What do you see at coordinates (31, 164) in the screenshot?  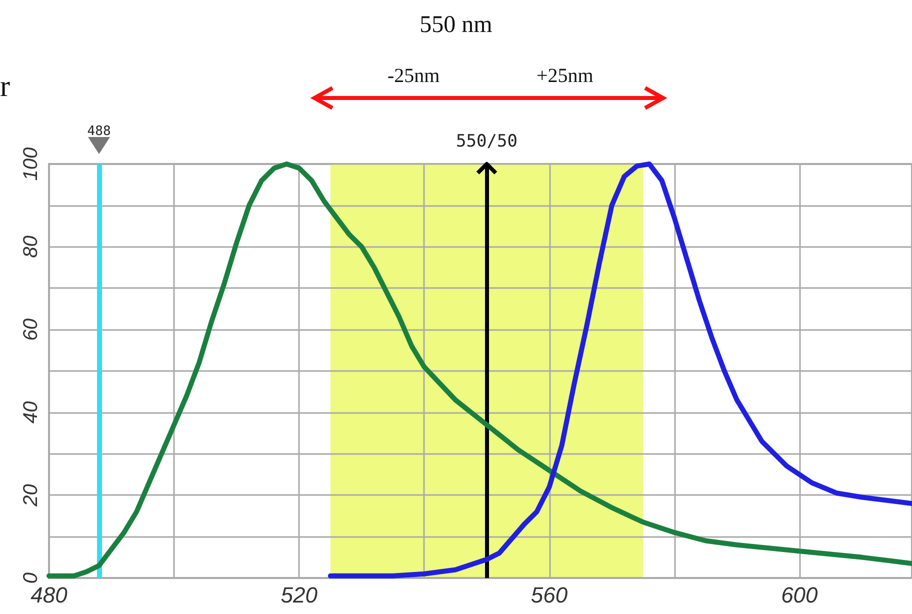 I see `y-tick-label: 100` at bounding box center [31, 164].